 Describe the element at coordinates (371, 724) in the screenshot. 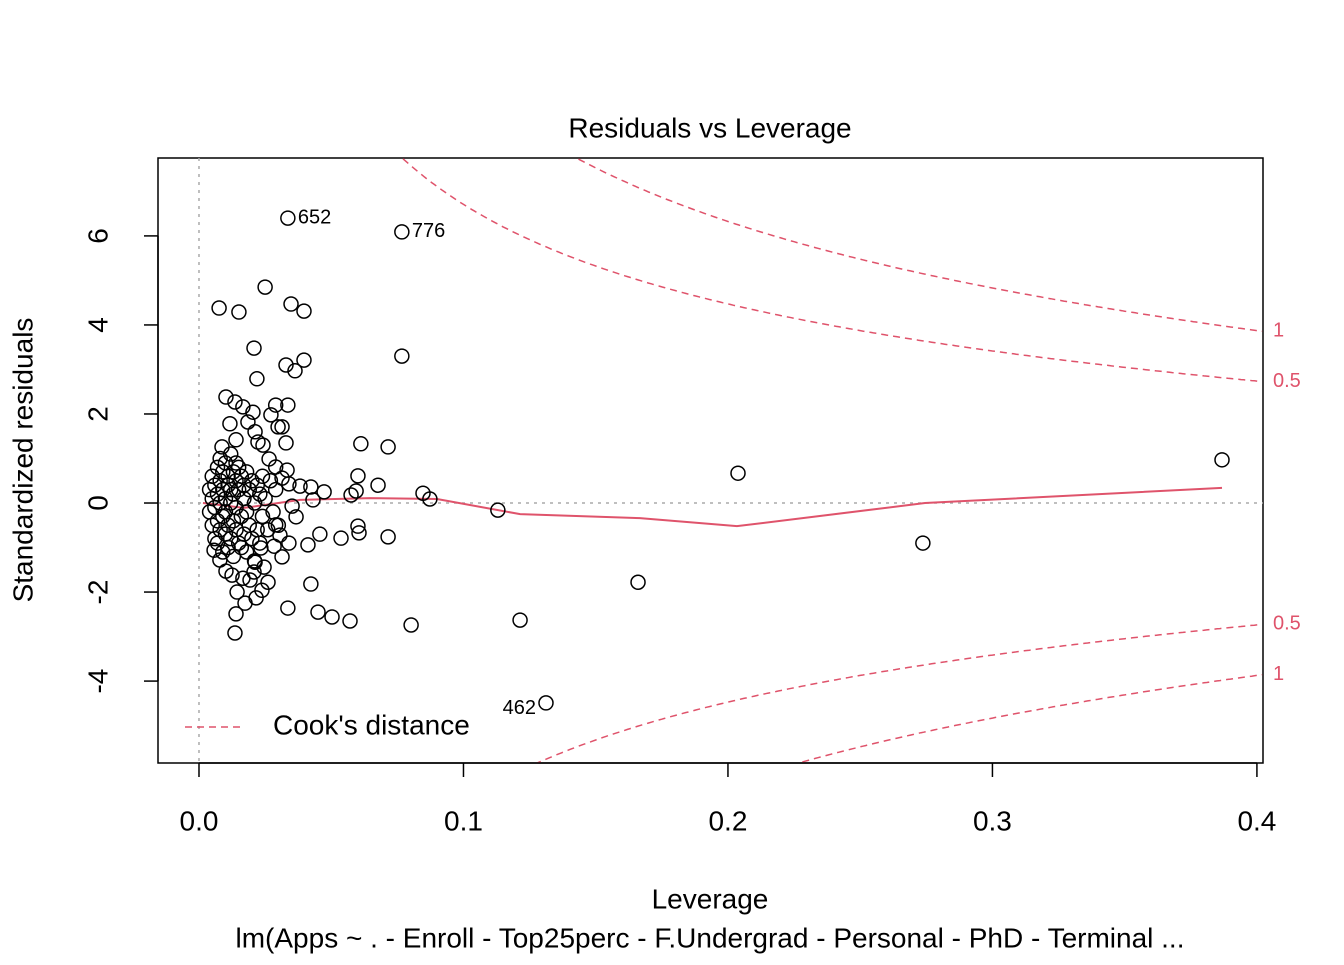

I see `legend-label: Cook's distance` at that location.